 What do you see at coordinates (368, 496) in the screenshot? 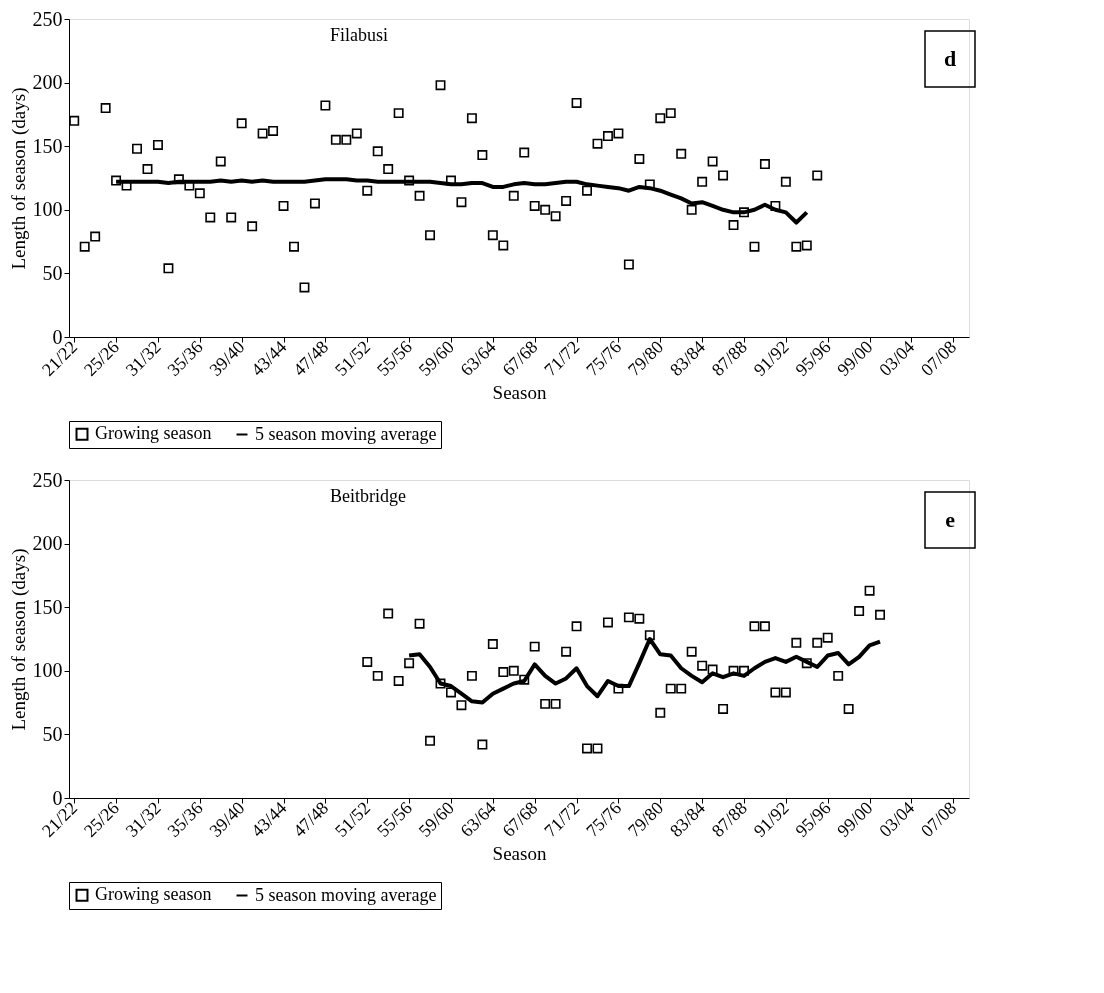
I see `chart-title: Beitbridge` at bounding box center [368, 496].